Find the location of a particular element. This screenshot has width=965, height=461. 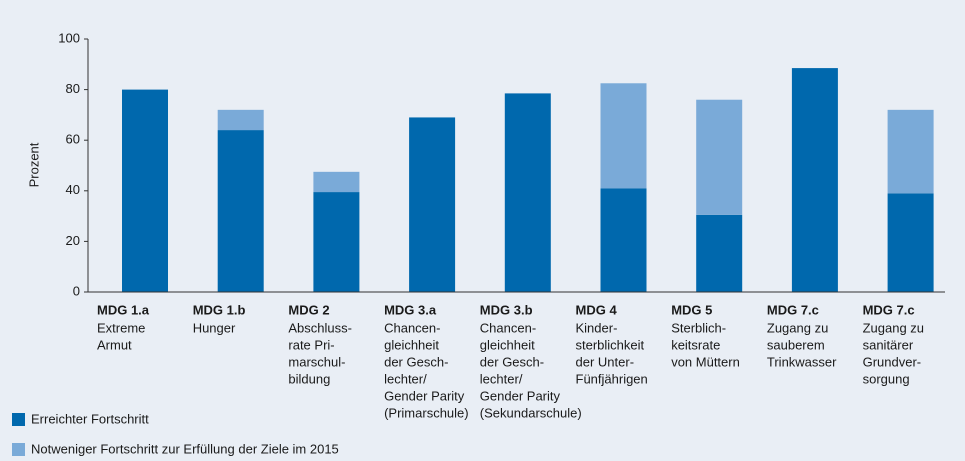

x-tick-label: MDG 1.b is located at coordinates (219, 309).